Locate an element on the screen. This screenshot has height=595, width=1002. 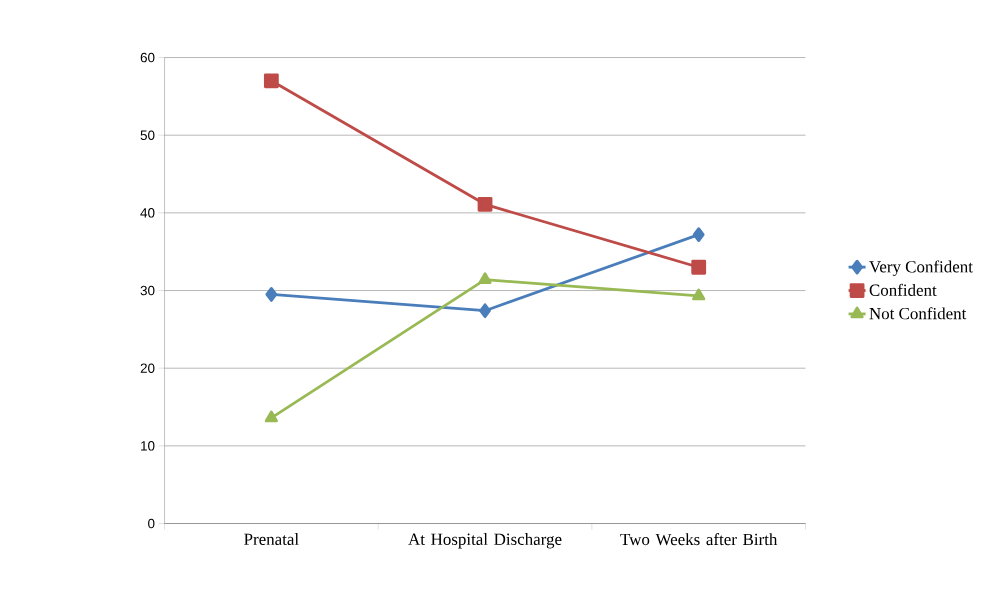
x-tick-label: Prenatal is located at coordinates (271, 539).